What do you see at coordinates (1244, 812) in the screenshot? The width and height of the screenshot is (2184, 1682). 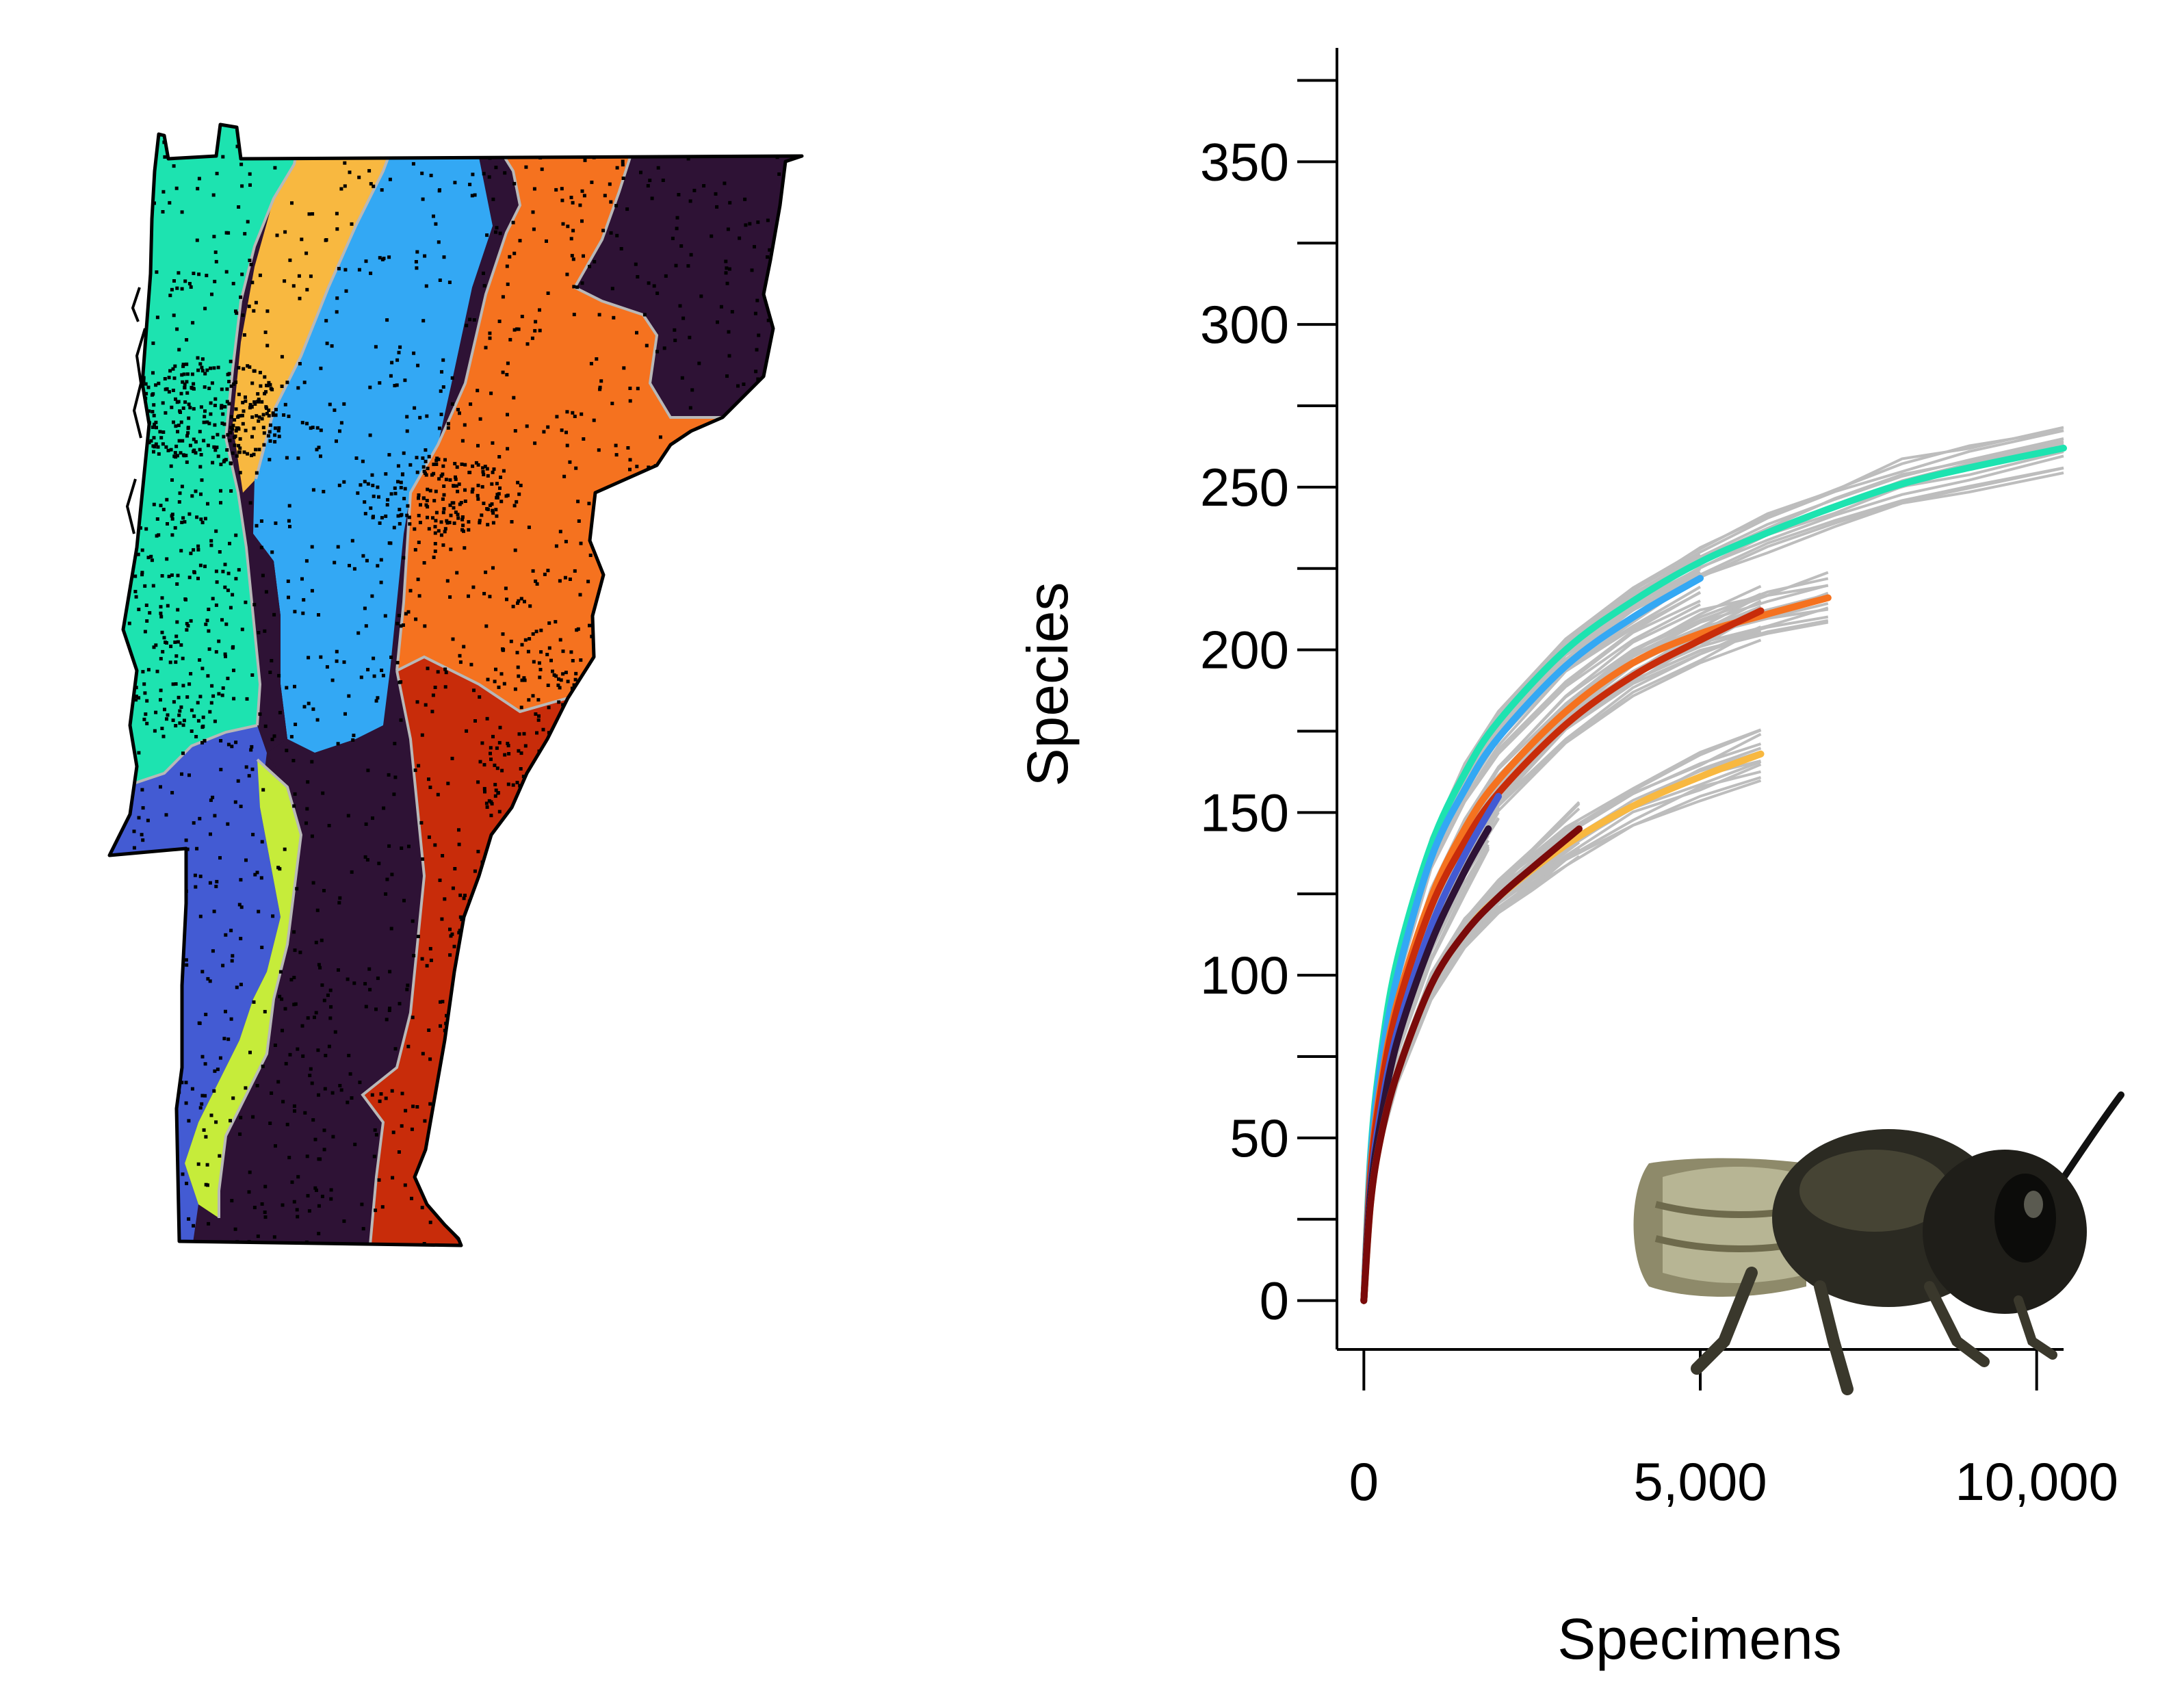 I see `y-tick-label: 150` at bounding box center [1244, 812].